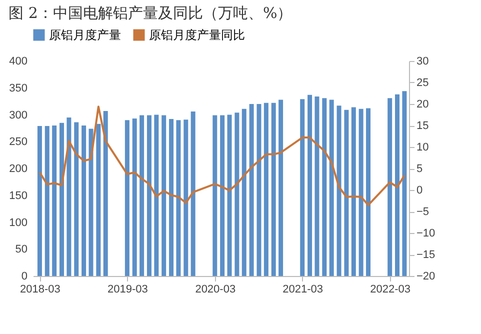  Describe the element at coordinates (426, 276) in the screenshot. I see `y2-tick-label: −20` at that location.